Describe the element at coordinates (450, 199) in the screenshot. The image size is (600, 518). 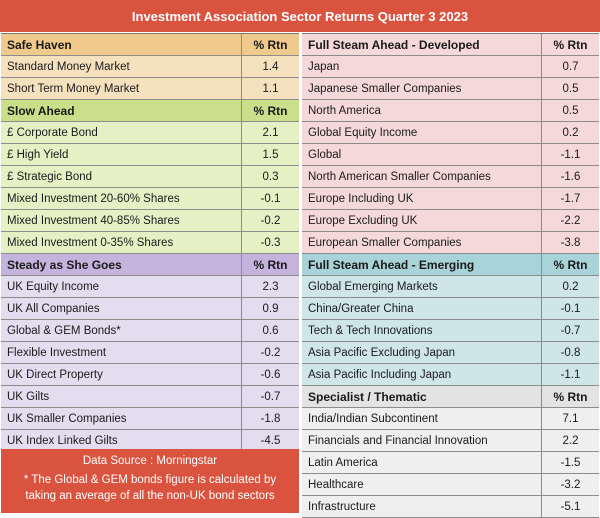
I see `table-row: Europe Including UK -1.7` at that location.